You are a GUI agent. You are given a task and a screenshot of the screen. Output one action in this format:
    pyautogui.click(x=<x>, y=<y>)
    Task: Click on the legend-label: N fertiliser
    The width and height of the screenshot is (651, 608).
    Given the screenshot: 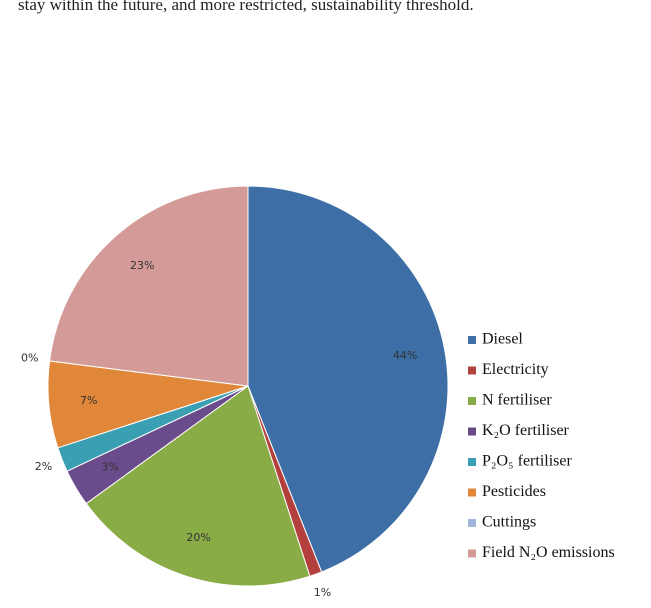 What is the action you would take?
    pyautogui.click(x=517, y=400)
    